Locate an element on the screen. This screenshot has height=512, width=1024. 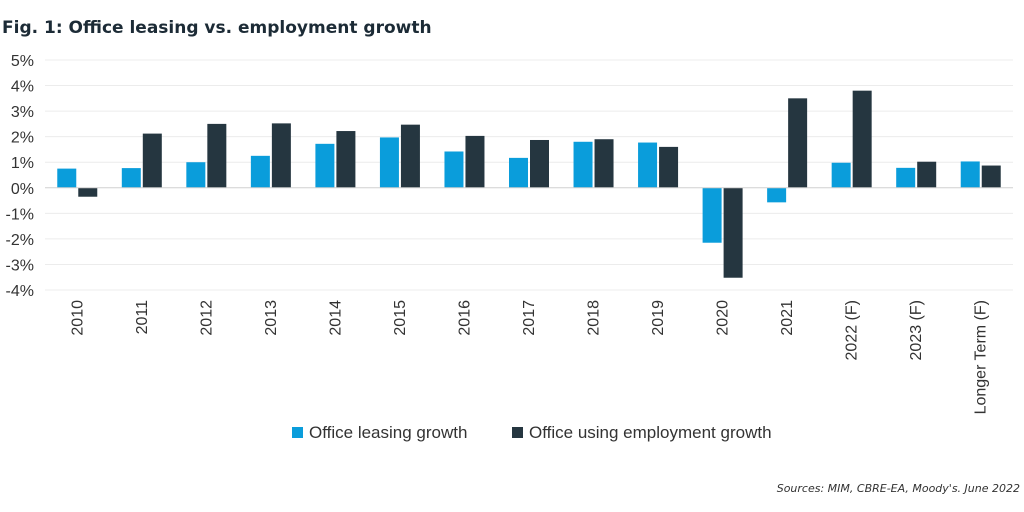
y-tick-label: 1% is located at coordinates (22, 163).